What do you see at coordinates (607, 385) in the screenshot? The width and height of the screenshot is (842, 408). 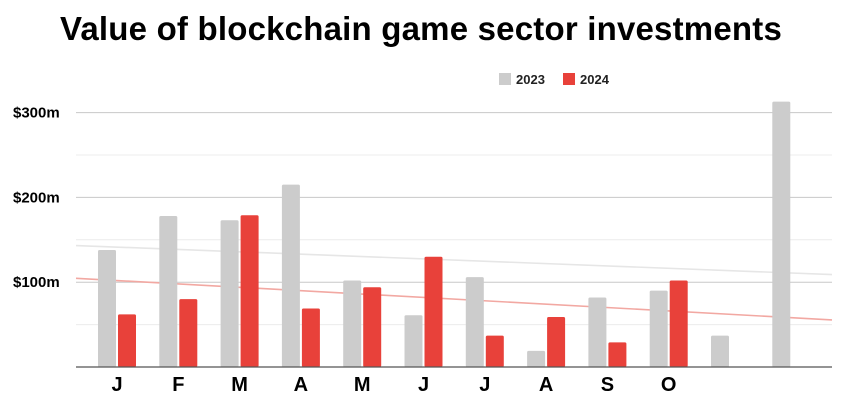 I see `x-tick-label: S` at bounding box center [607, 385].